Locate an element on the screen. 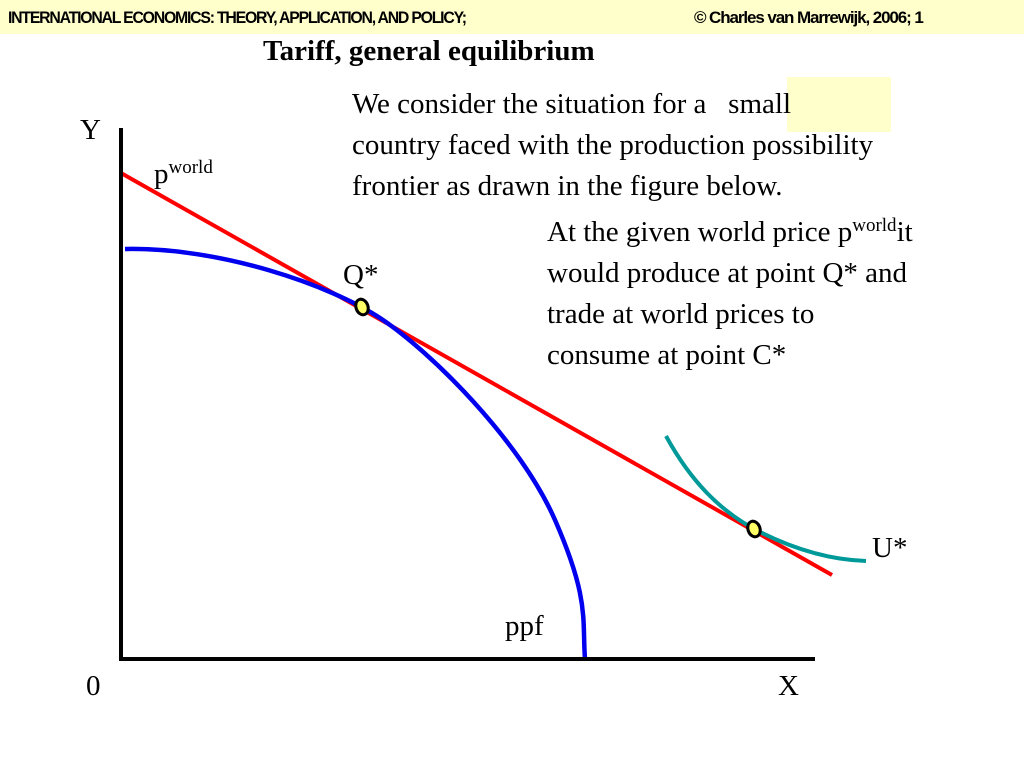 The width and height of the screenshot is (1024, 768). x-axis-label: X is located at coordinates (788, 686).